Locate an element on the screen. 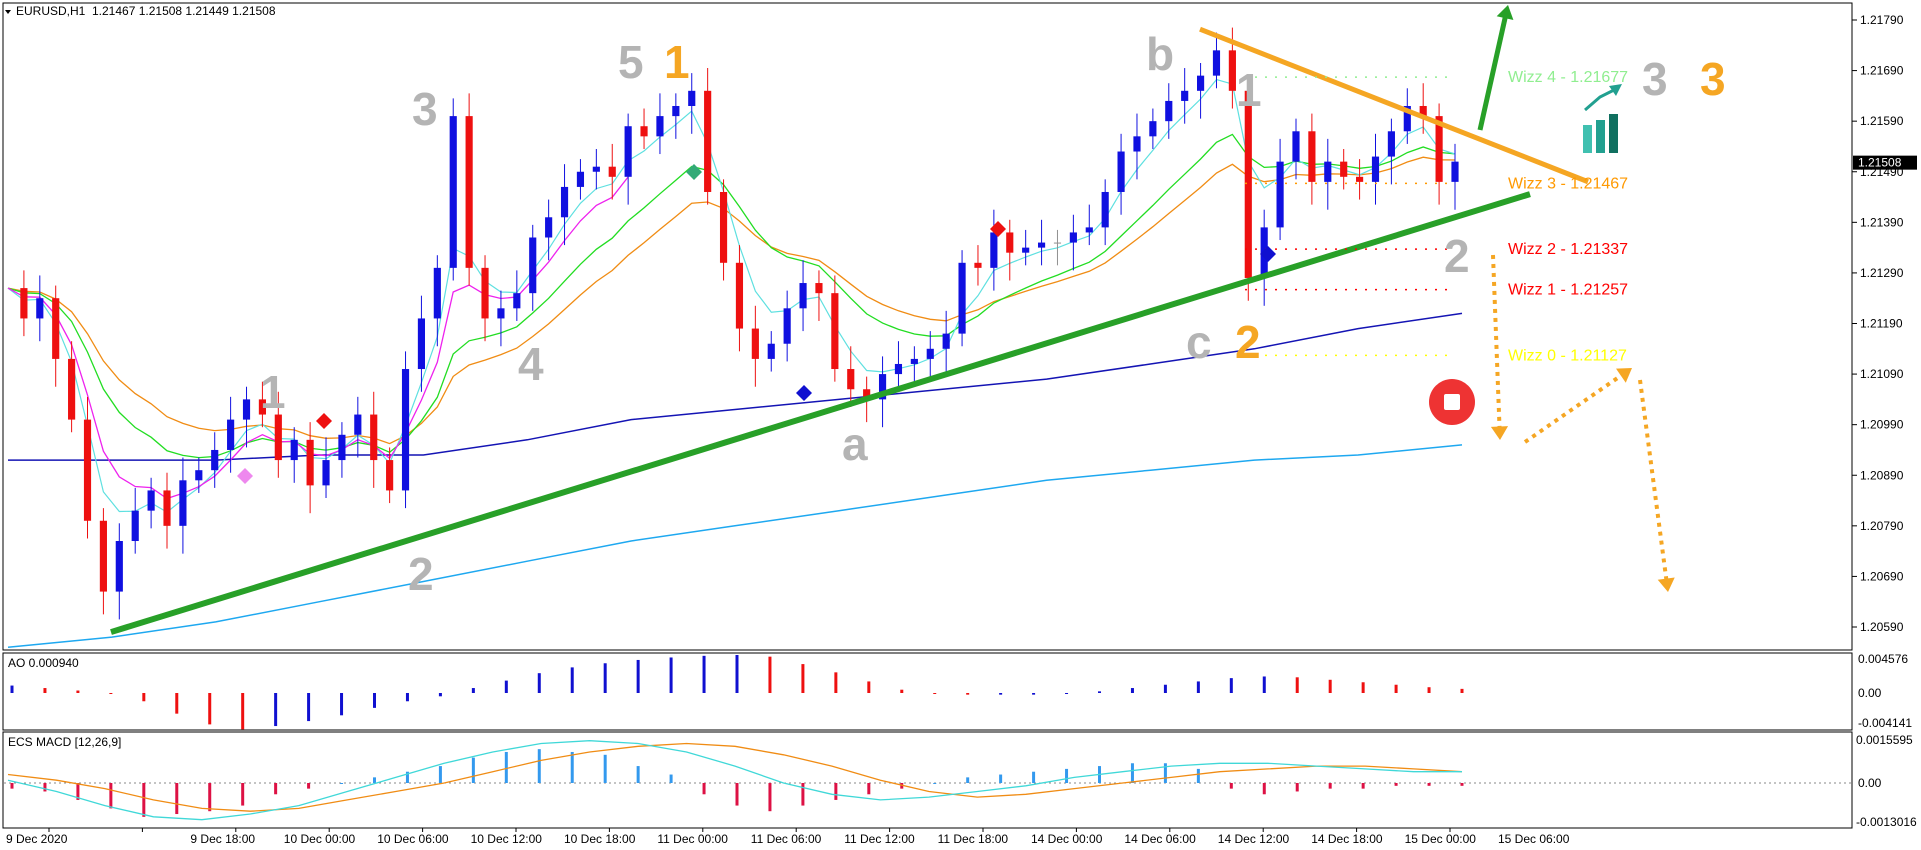  bounce-arrow-shaft is located at coordinates (1576, 406).